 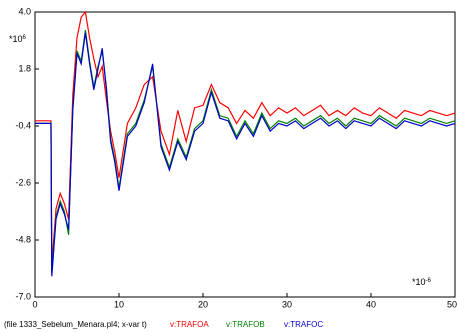 What do you see at coordinates (23, 296) in the screenshot?
I see `y-tick-label: -7.0` at bounding box center [23, 296].